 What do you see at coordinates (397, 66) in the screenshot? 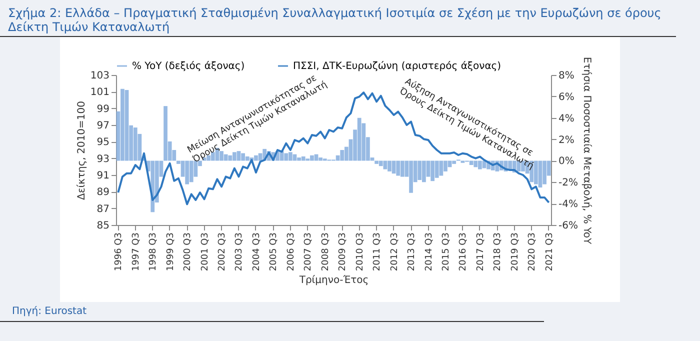
I see `legend-label: ΠΣΣΙ, ΔΤΚ-Ευρωζώνη (αριστερός άξονας)` at bounding box center [397, 66].